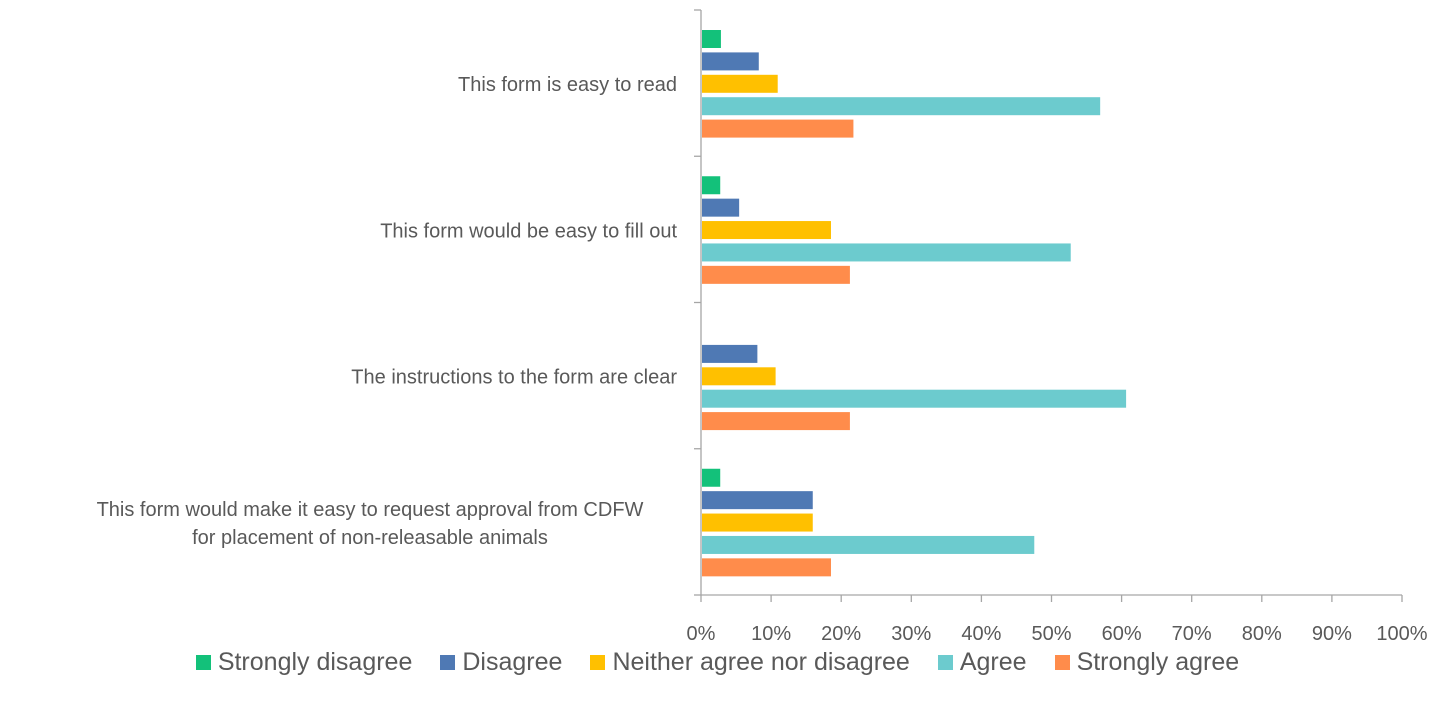 The width and height of the screenshot is (1435, 703). What do you see at coordinates (1332, 634) in the screenshot?
I see `x-tick-label: 90%` at bounding box center [1332, 634].